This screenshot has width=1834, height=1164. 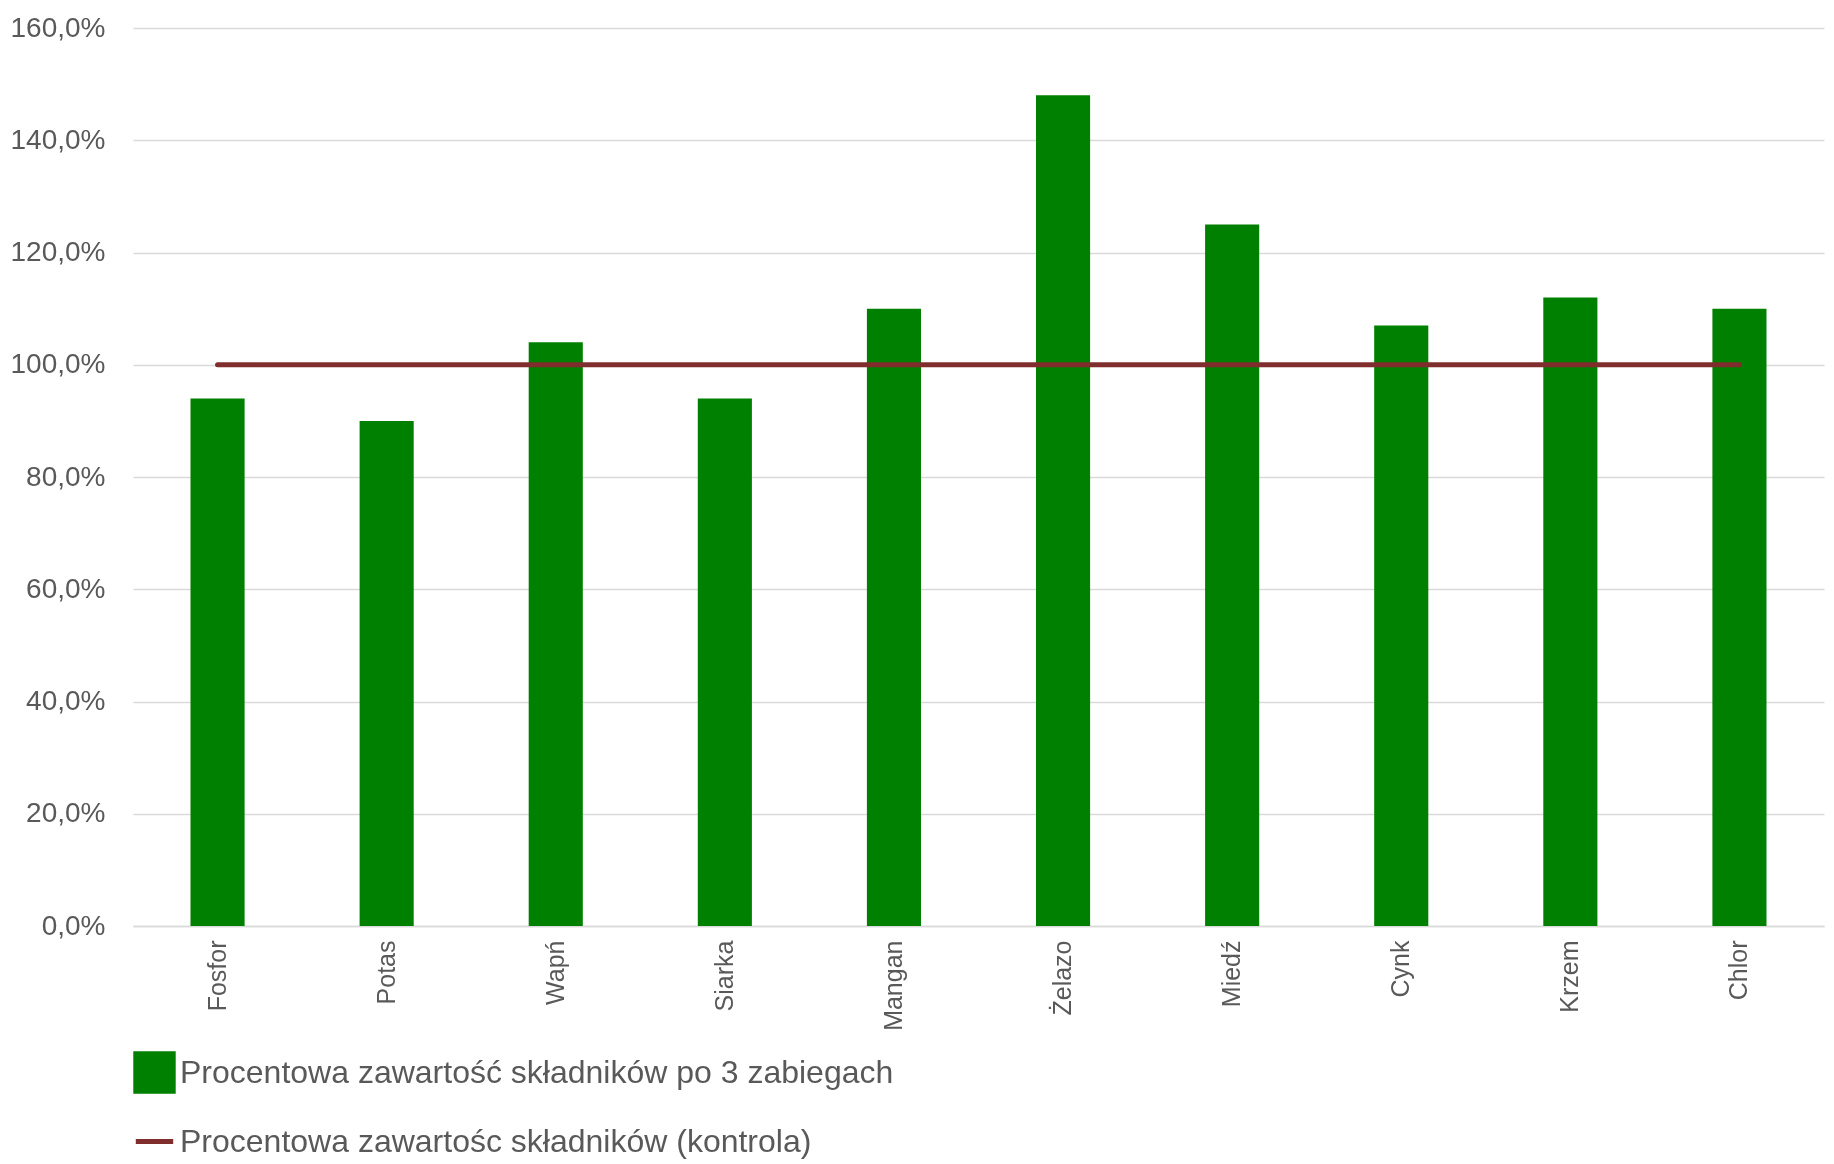 I want to click on y-tick-label: 40,0%, so click(x=66, y=700).